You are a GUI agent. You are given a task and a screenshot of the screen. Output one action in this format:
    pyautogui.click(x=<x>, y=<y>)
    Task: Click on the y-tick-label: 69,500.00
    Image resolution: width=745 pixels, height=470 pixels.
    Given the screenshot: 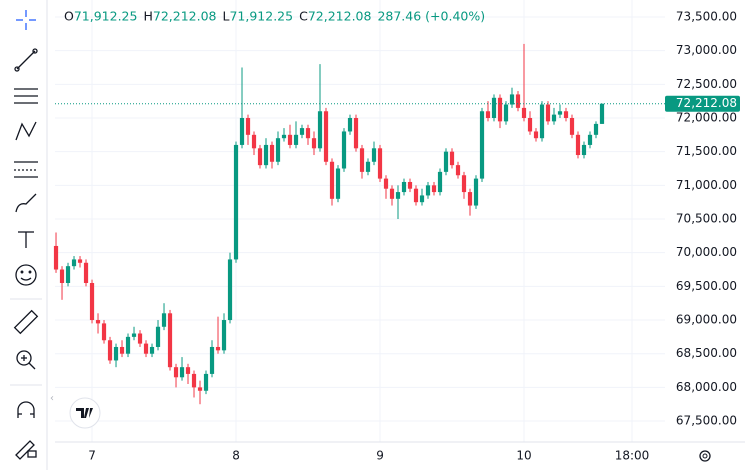 What is the action you would take?
    pyautogui.click(x=706, y=286)
    